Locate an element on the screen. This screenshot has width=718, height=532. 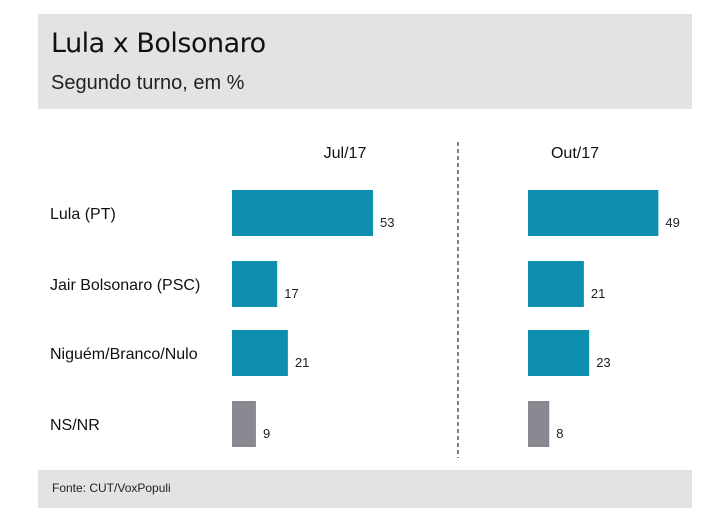
value-label-0-2: 21 is located at coordinates (302, 362).